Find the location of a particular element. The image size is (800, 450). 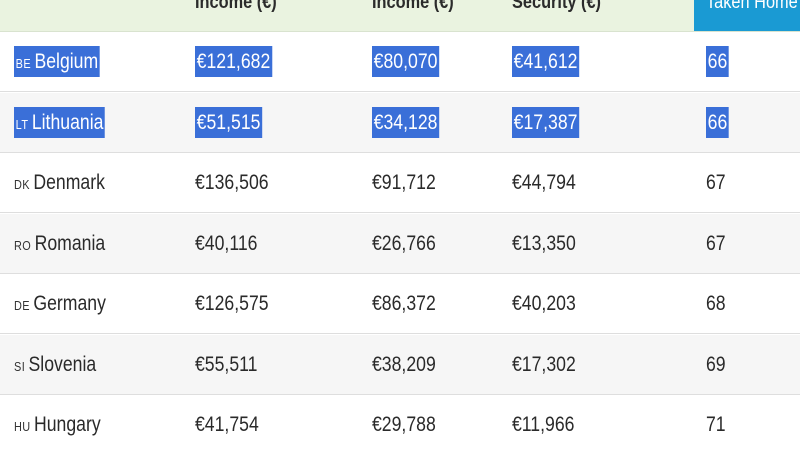

cell-income-gross-value: €126,575 is located at coordinates (232, 303).